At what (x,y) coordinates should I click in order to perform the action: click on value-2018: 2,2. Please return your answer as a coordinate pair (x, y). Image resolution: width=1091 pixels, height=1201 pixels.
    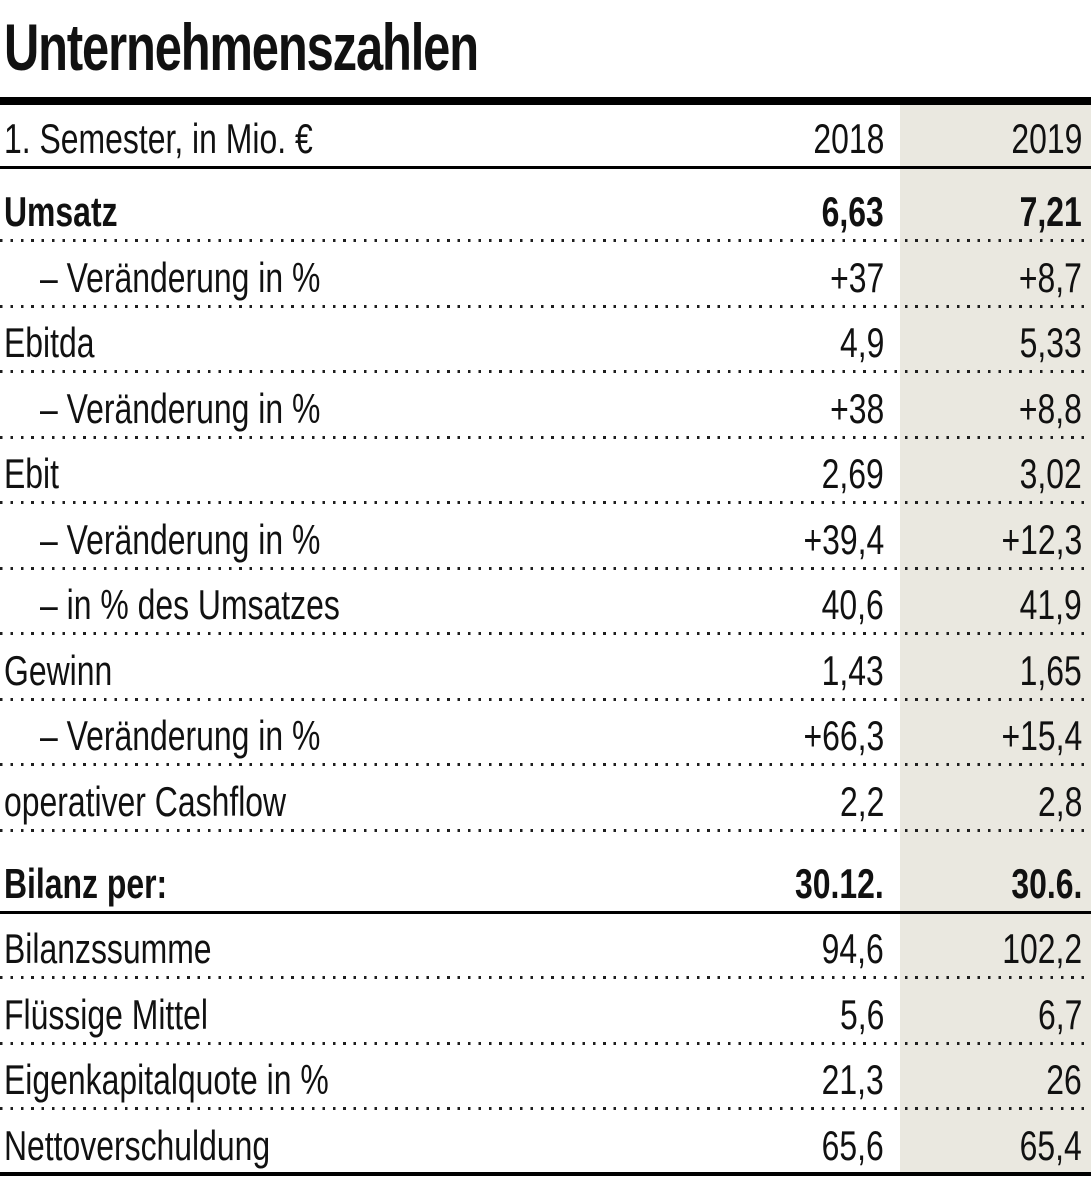
    Looking at the image, I should click on (861, 801).